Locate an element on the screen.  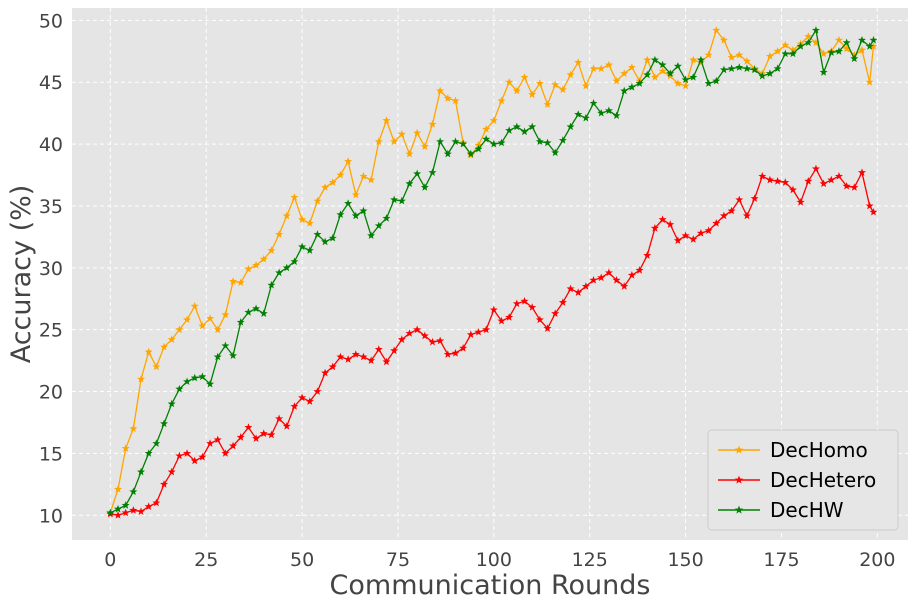
x-axis-label: Communication Rounds is located at coordinates (490, 585).